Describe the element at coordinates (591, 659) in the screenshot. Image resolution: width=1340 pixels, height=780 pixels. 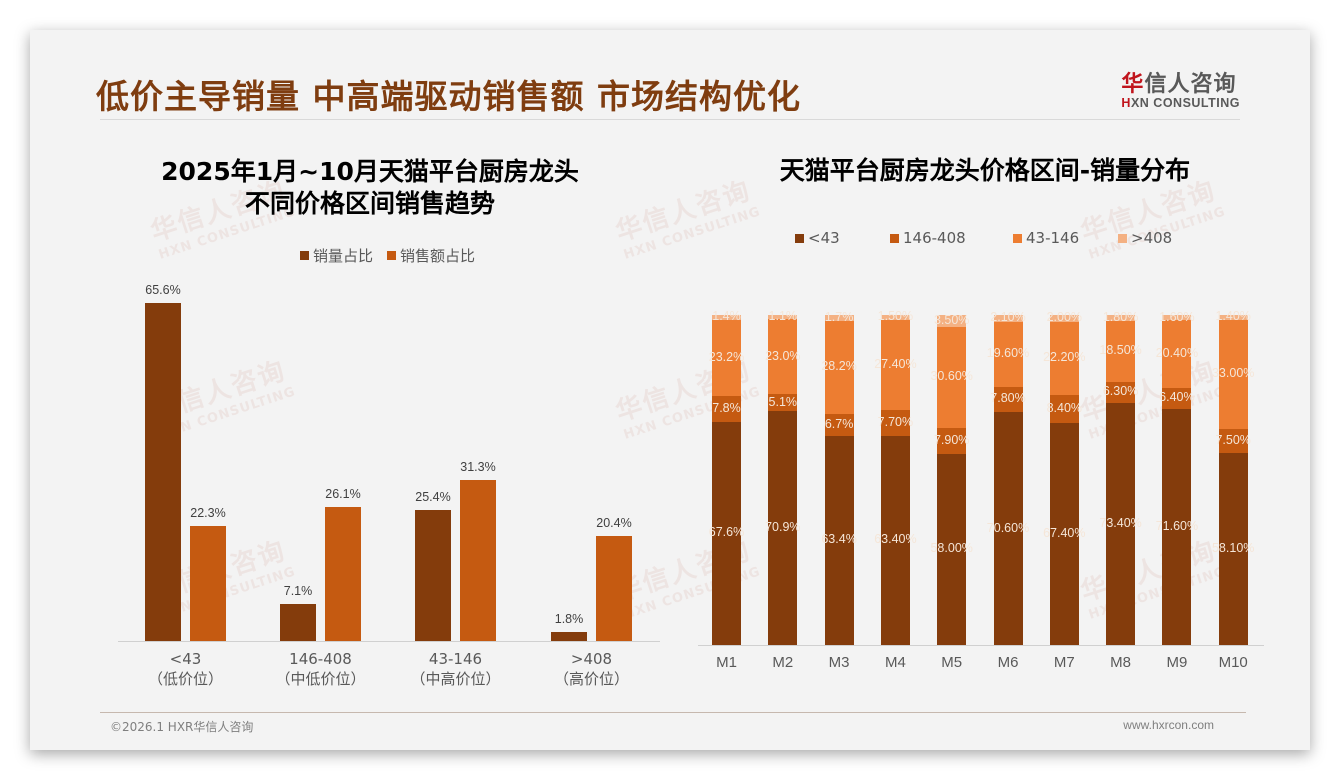
I see `category-label: >408` at that location.